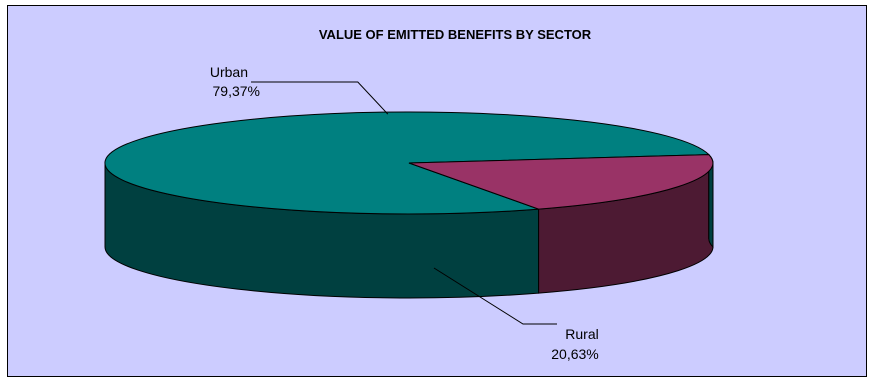 The height and width of the screenshot is (383, 873). I want to click on chart-title: VALUE OF EMITTED BENEFITS BY SECTOR, so click(455, 34).